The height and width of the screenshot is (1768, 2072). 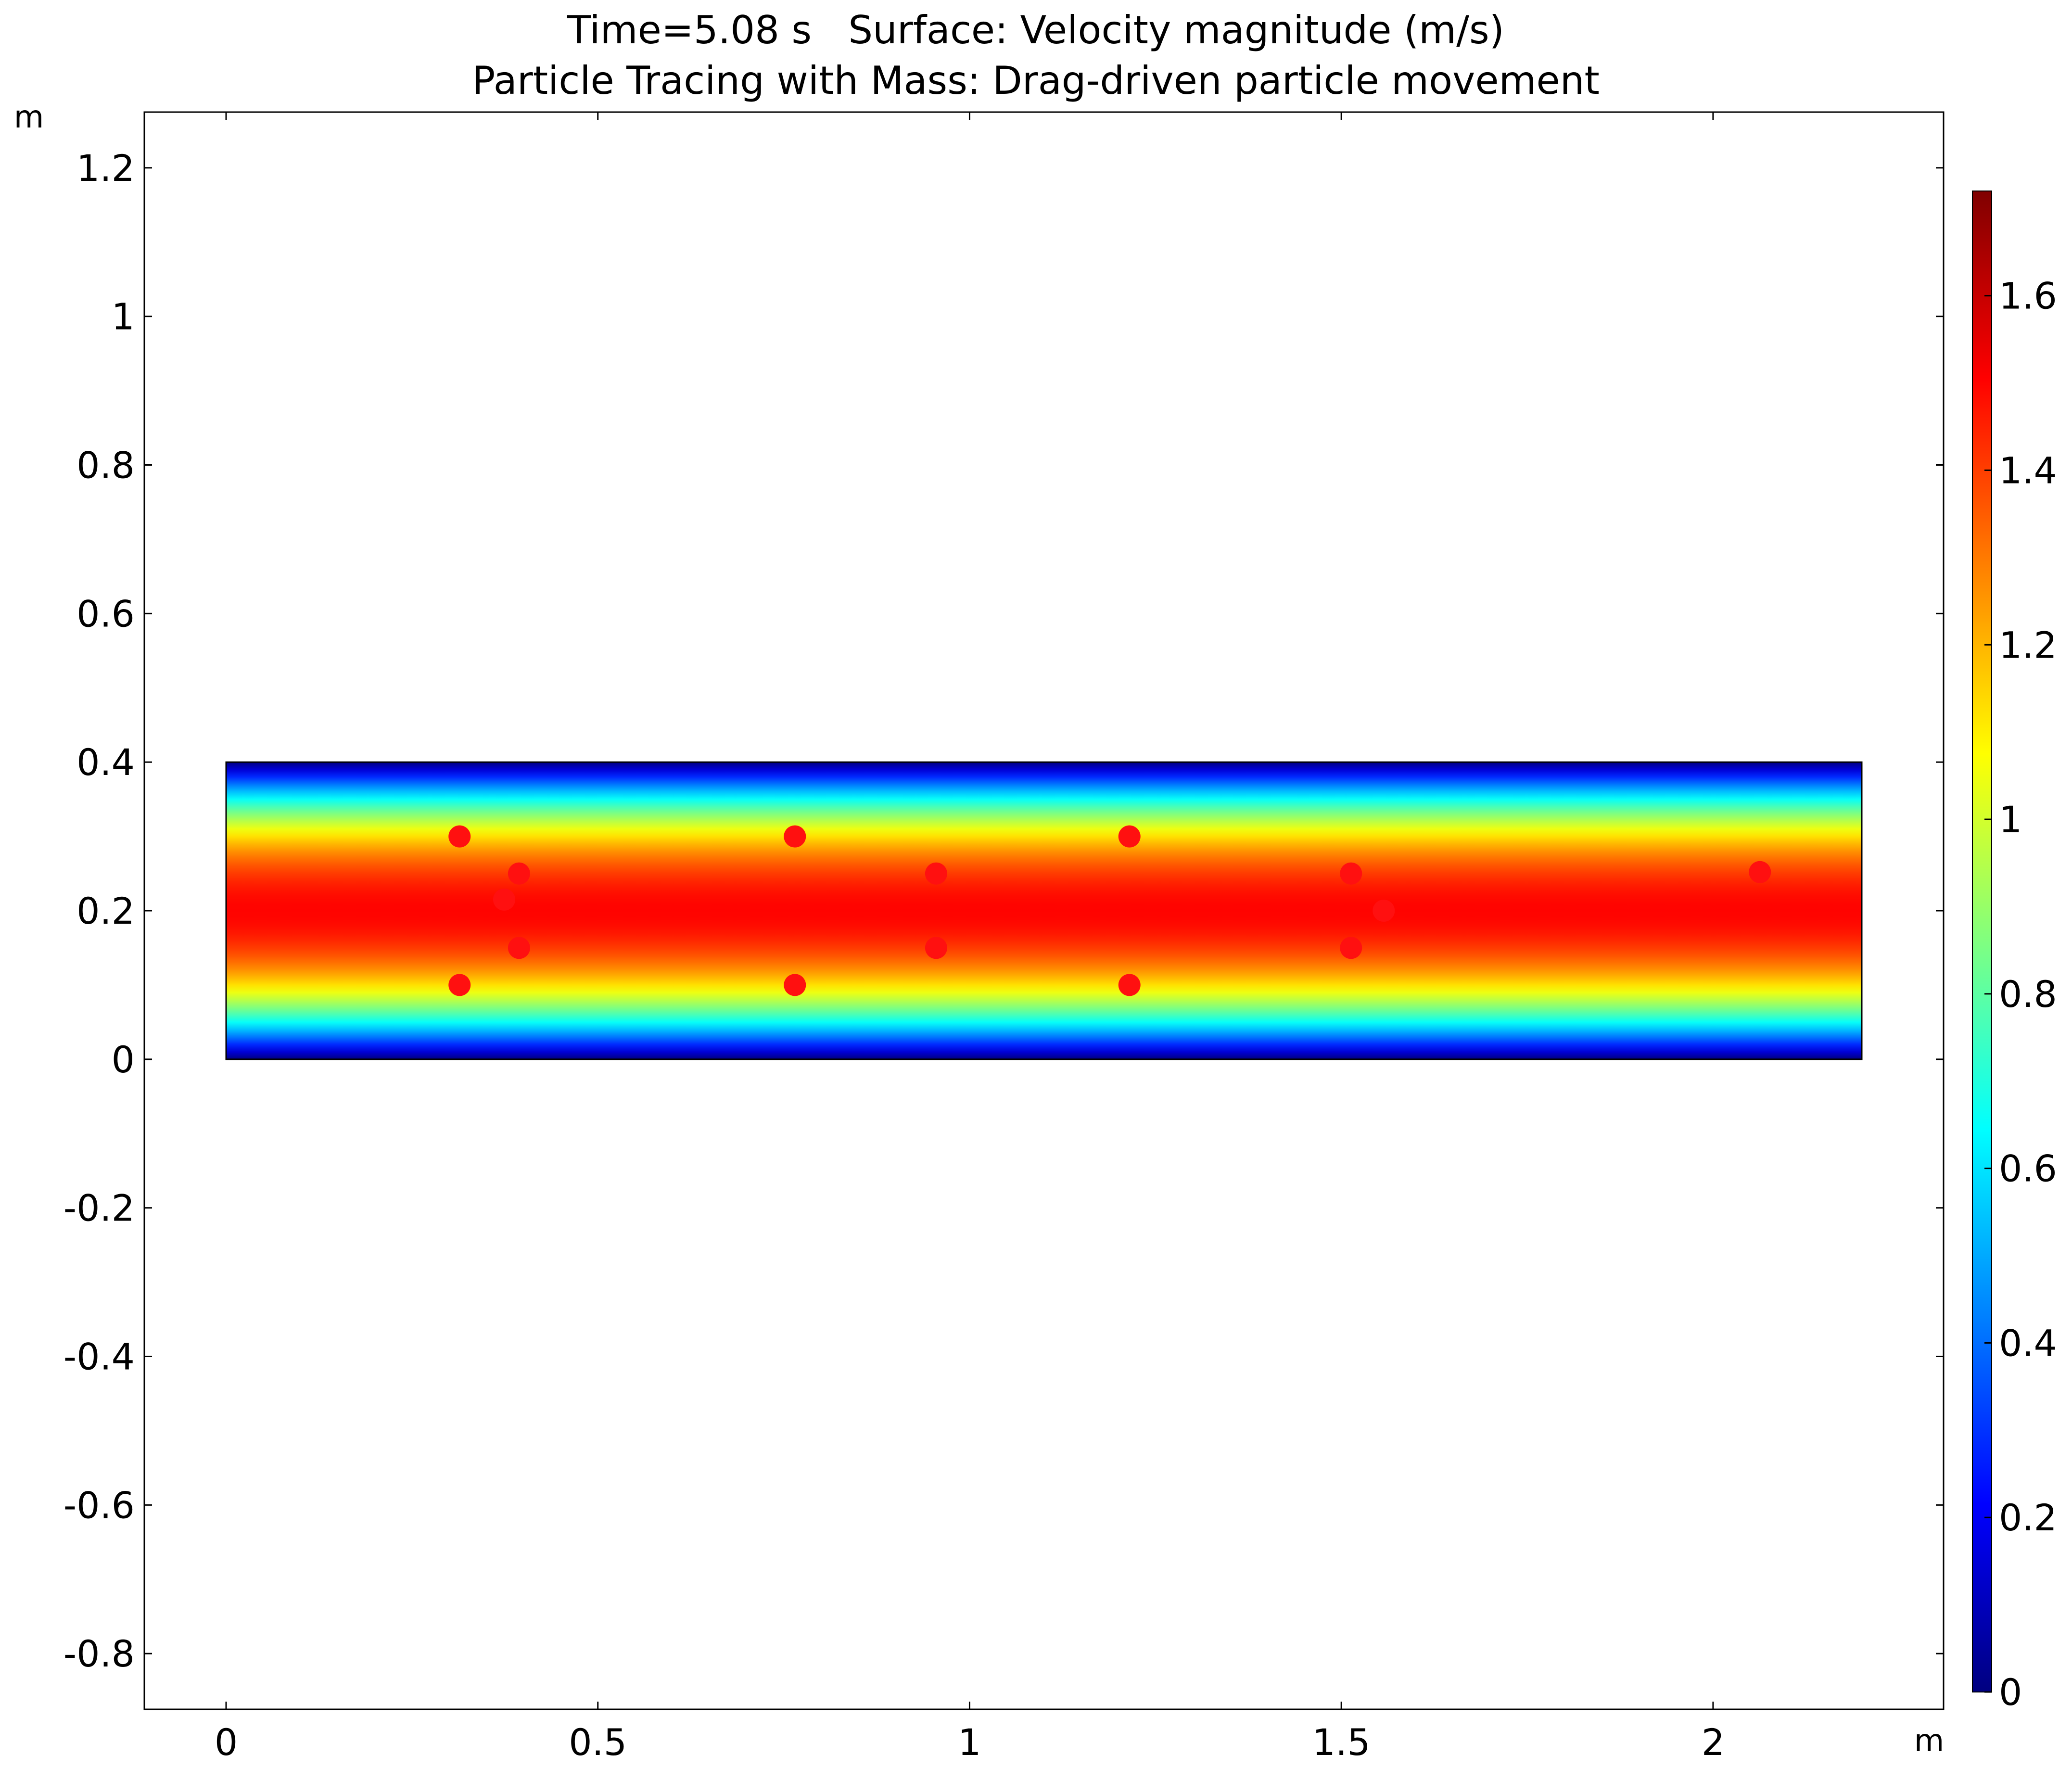 What do you see at coordinates (99, 1357) in the screenshot?
I see `y-tick-label: -0.4` at bounding box center [99, 1357].